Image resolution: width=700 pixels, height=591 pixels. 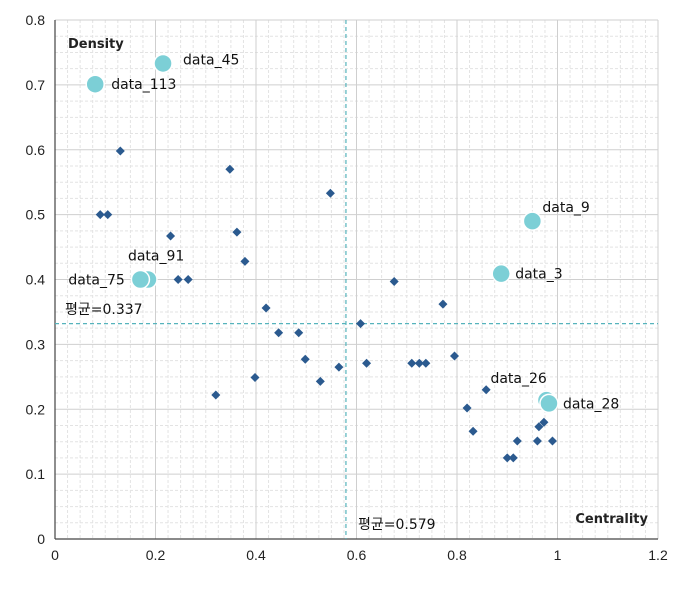 I want to click on y-axis-title: Density, so click(x=96, y=44).